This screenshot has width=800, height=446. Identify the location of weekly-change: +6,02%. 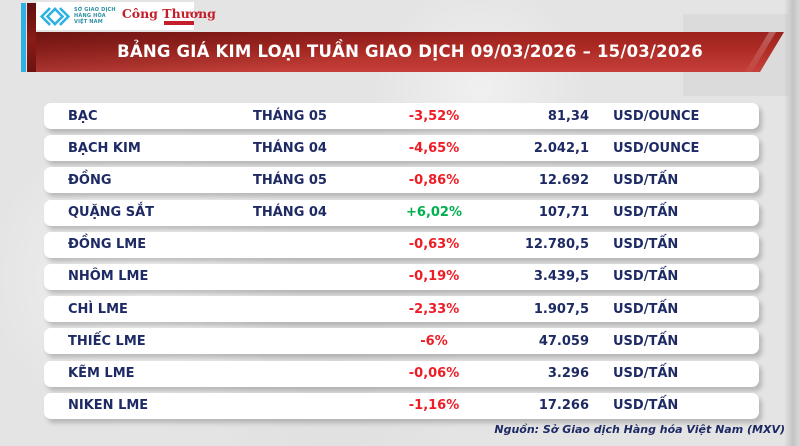
(434, 213).